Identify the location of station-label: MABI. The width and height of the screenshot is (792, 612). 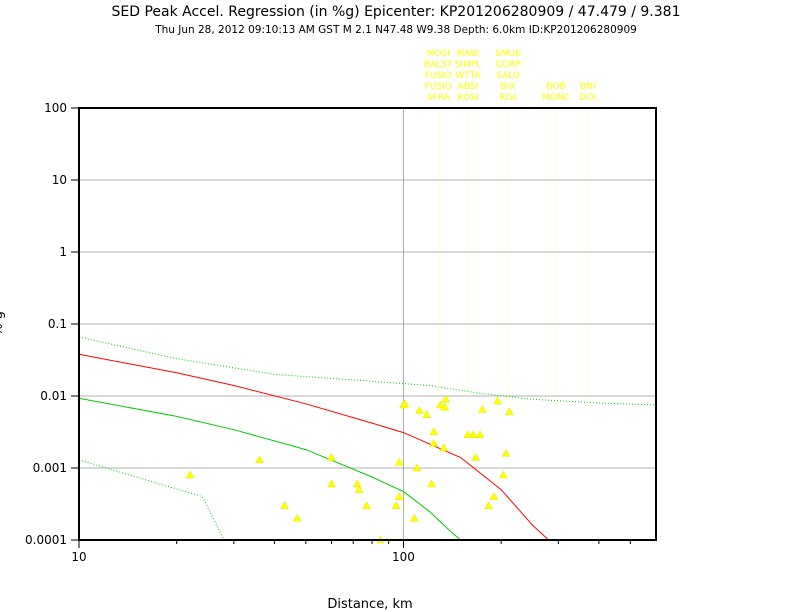
(468, 54).